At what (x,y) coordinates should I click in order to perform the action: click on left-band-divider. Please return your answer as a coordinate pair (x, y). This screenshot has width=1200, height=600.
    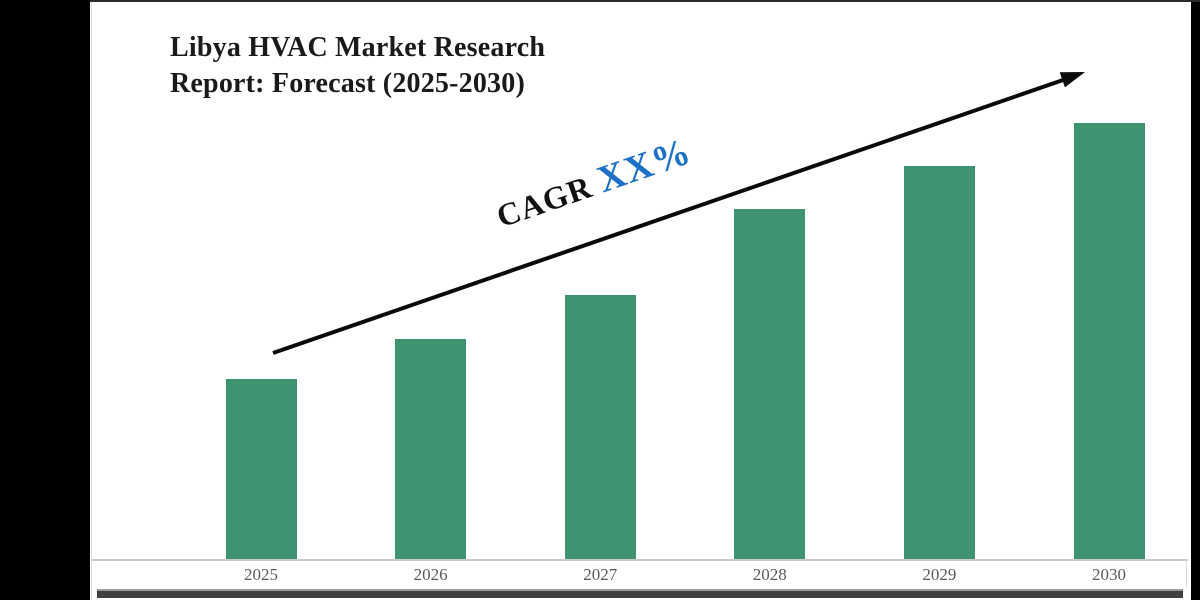
    Looking at the image, I should click on (91, 300).